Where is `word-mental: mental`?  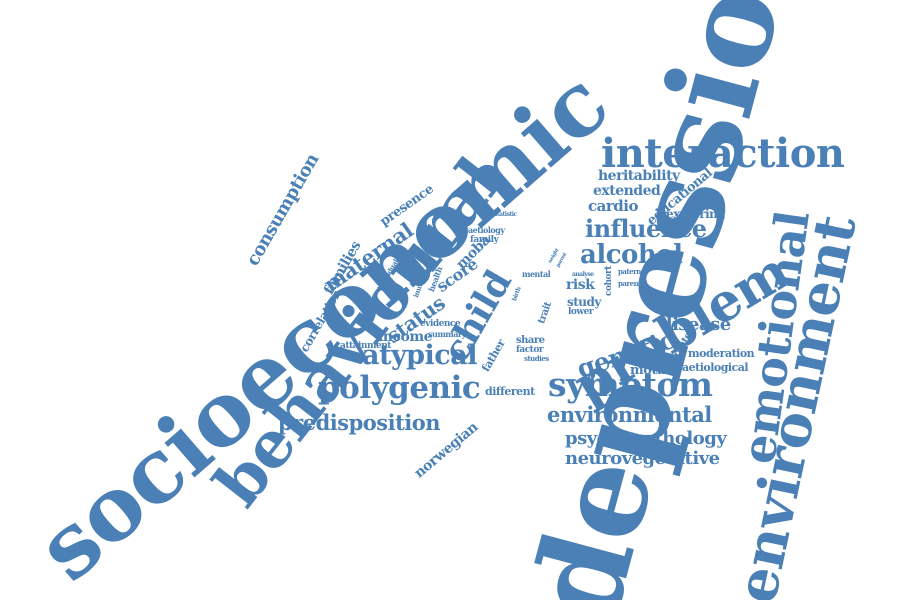 word-mental: mental is located at coordinates (536, 274).